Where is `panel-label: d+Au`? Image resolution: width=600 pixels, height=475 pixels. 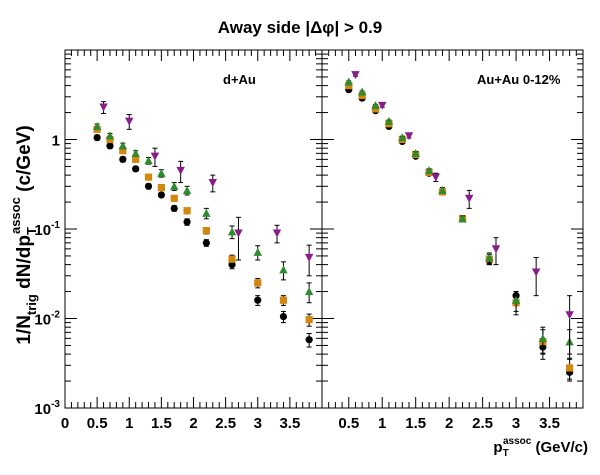
panel-label: d+Au is located at coordinates (239, 79).